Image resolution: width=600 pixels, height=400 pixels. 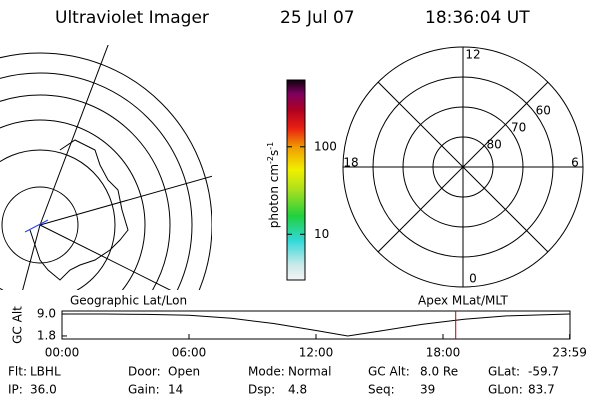 I want to click on info-value: 36.0, so click(x=43, y=390).